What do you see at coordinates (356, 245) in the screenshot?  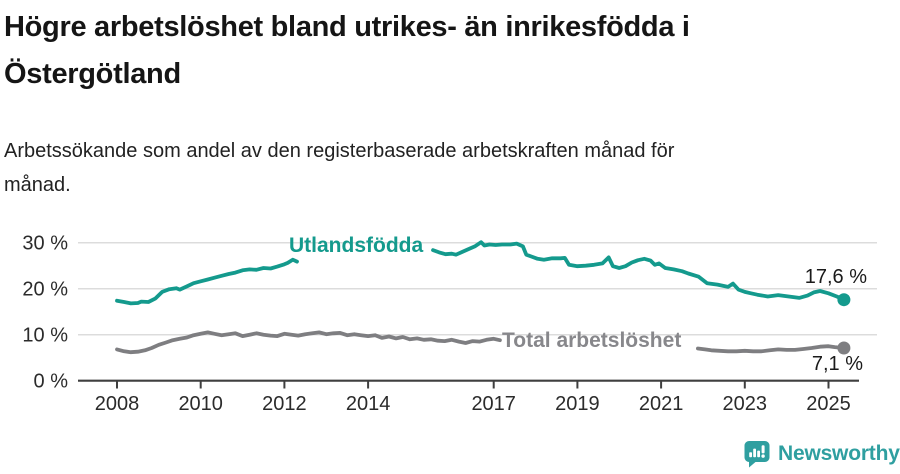 I see `series-label-utlandsfodda: Utlandsfödda` at bounding box center [356, 245].